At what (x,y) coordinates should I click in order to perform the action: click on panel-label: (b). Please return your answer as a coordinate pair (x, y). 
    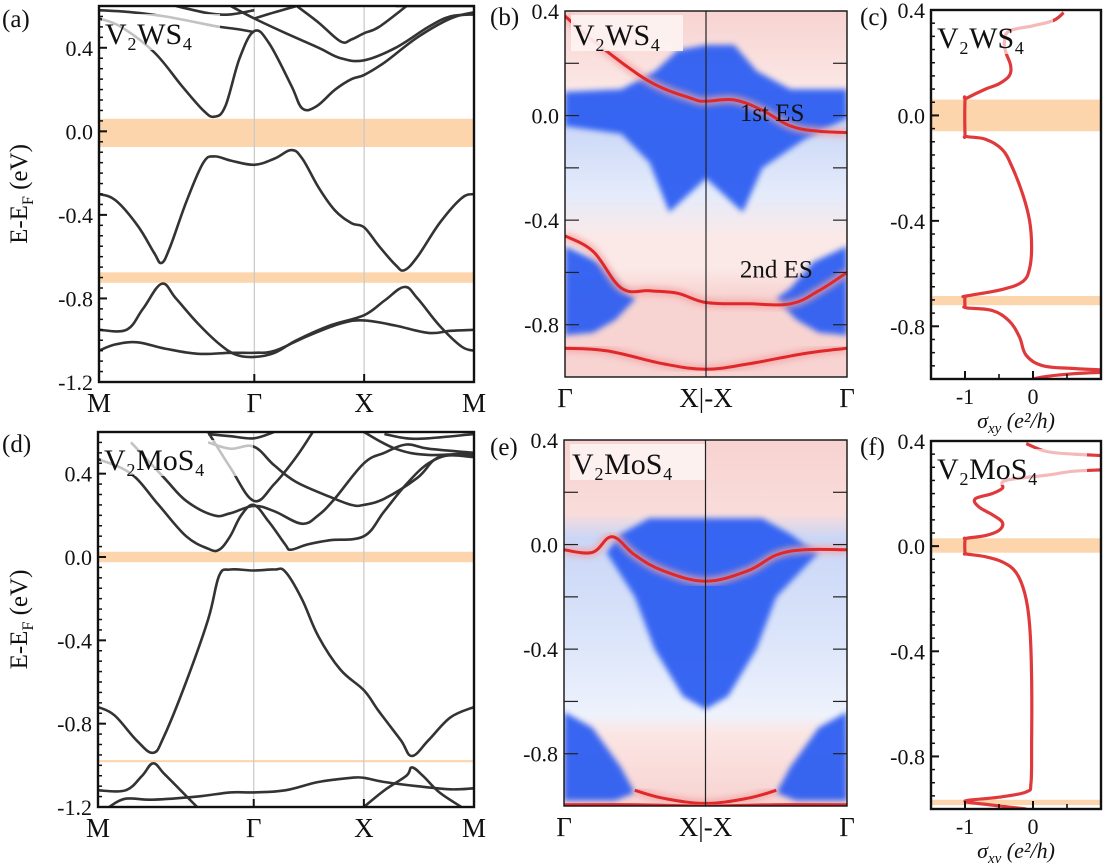
    Looking at the image, I should click on (504, 17).